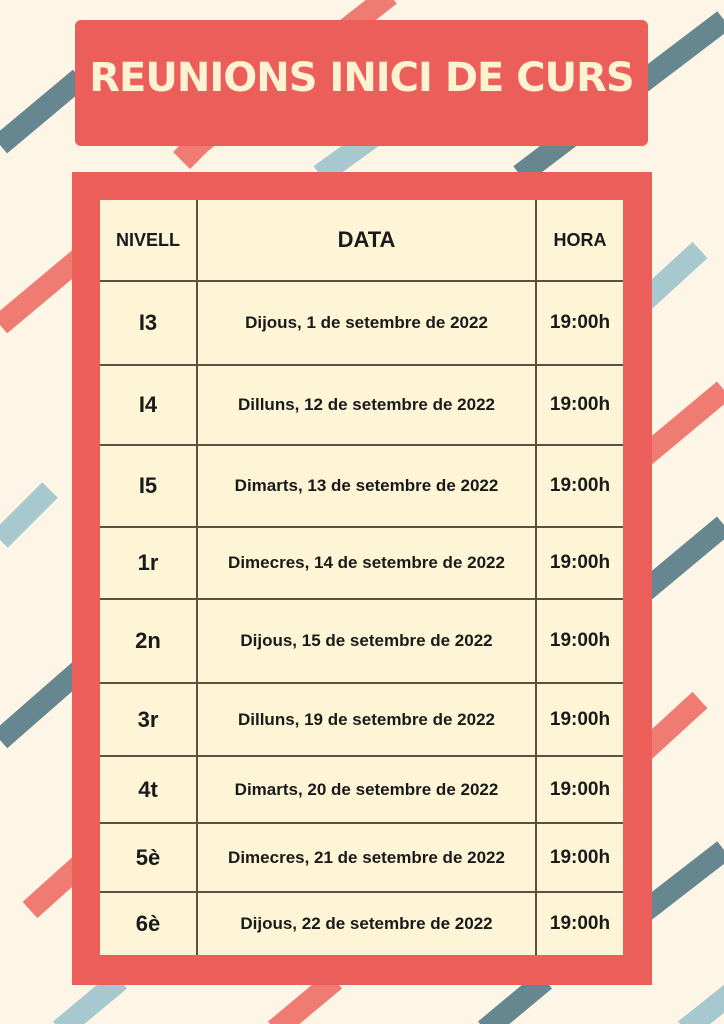  What do you see at coordinates (366, 563) in the screenshot?
I see `date-cell: Dimecres, 14 de setembre de 2022` at bounding box center [366, 563].